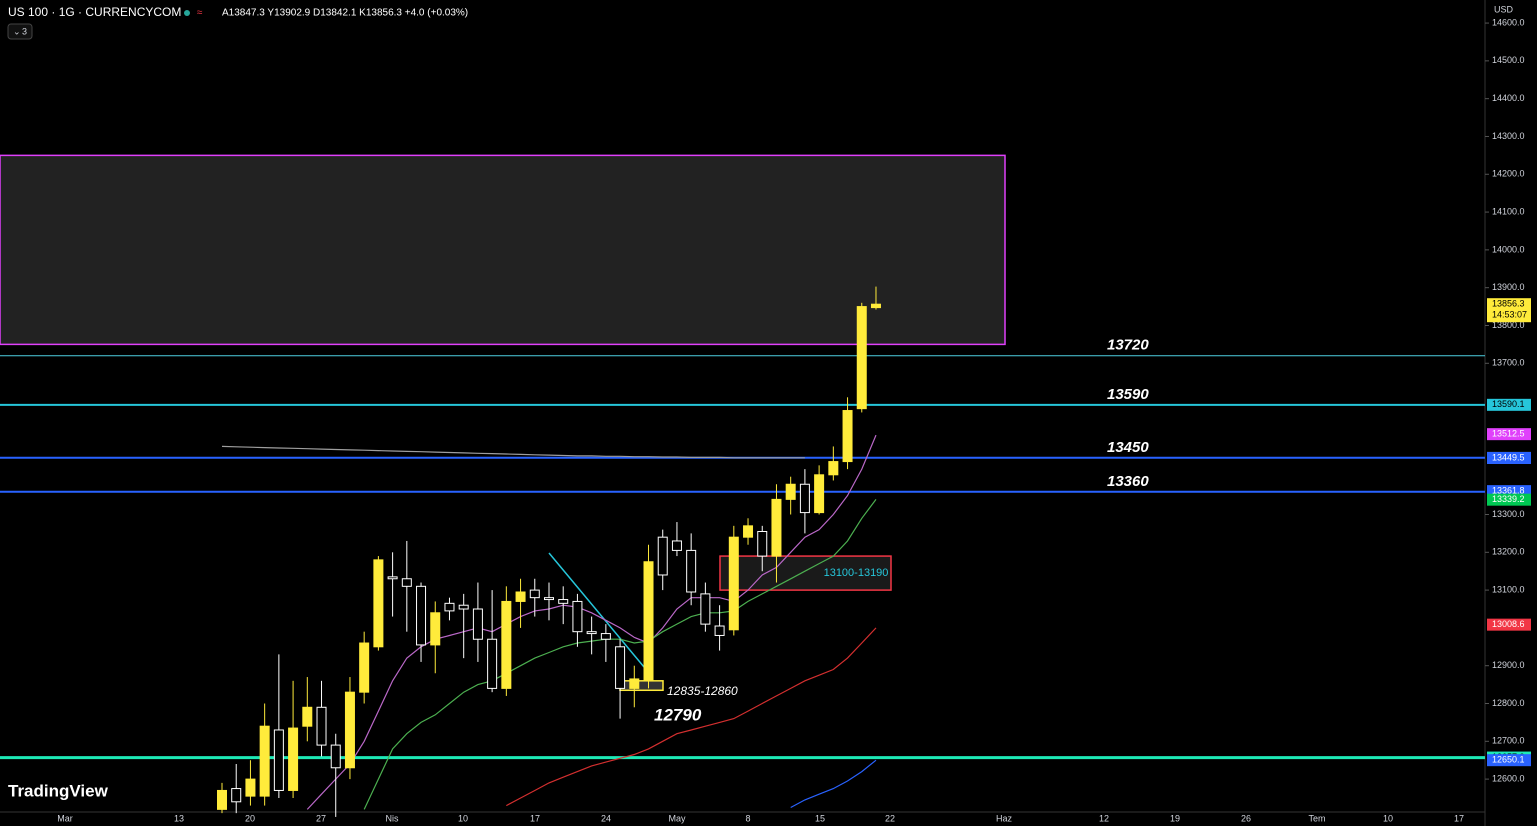 The width and height of the screenshot is (1537, 826). Describe the element at coordinates (250, 818) in the screenshot. I see `x-tick-label: 20` at that location.